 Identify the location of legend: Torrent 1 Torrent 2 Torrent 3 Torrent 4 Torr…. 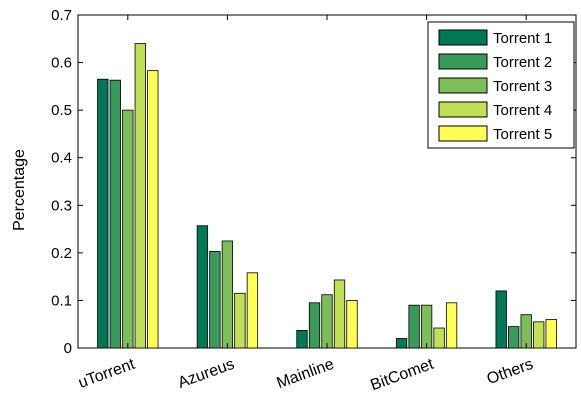
(501, 85).